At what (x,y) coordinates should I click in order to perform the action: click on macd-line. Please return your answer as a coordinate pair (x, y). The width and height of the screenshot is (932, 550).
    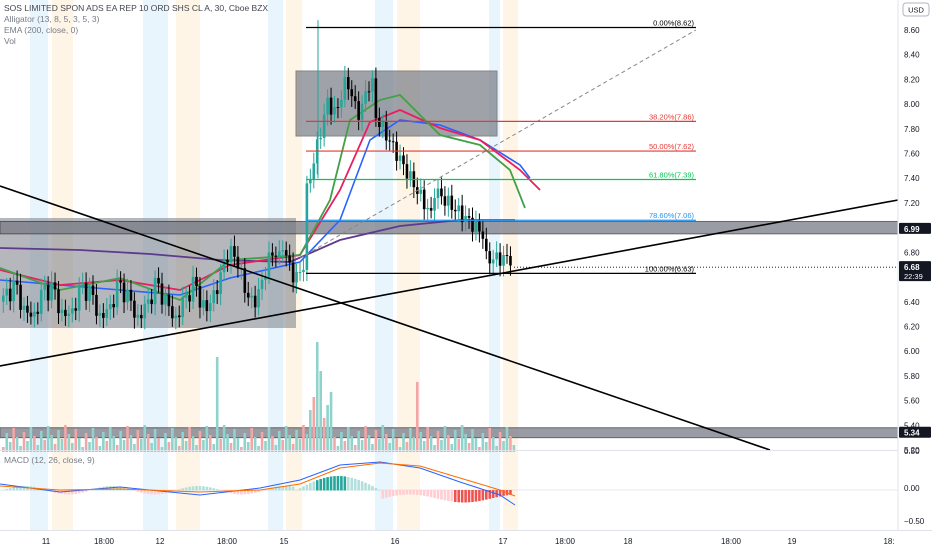
    Looking at the image, I should click on (258, 483).